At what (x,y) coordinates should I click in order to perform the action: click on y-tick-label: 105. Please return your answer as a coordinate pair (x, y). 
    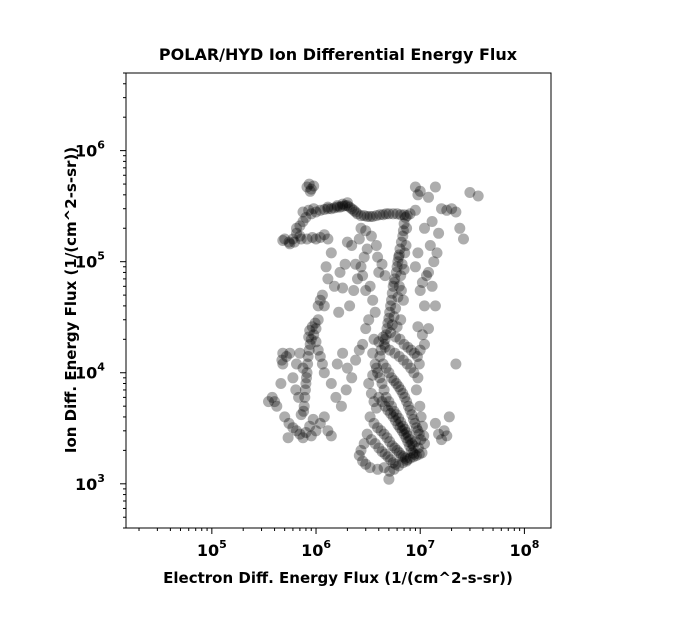
    Looking at the image, I should click on (90, 261).